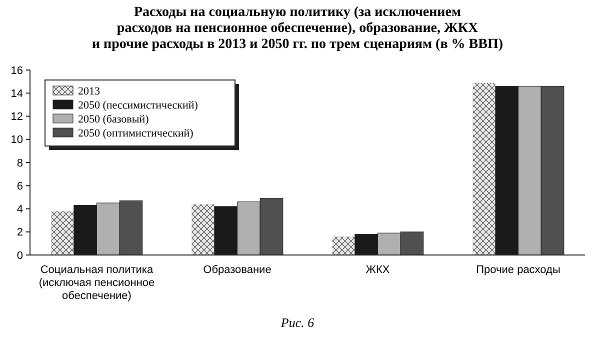 Image resolution: width=595 pixels, height=337 pixels. Describe the element at coordinates (96, 283) in the screenshot. I see `x-tick-label: Социальная политика (исключая пенсионное обеспечение)` at that location.